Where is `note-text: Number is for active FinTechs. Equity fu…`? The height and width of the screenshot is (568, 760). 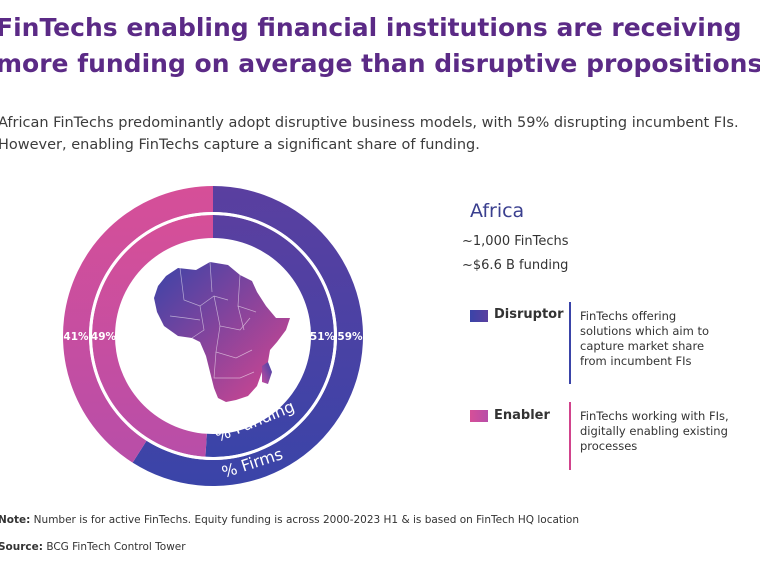
note-text: Number is for active FinTechs. Equity fu… is located at coordinates (305, 520).